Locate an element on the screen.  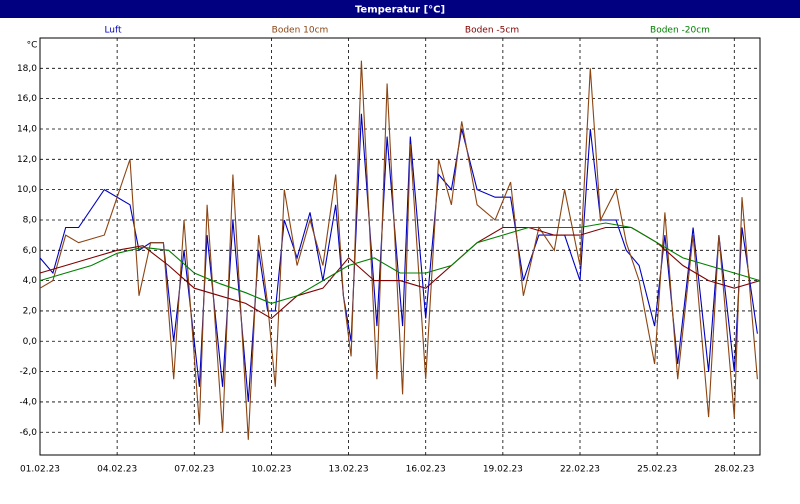
y-tick-label: 18,0 is located at coordinates (27, 69).